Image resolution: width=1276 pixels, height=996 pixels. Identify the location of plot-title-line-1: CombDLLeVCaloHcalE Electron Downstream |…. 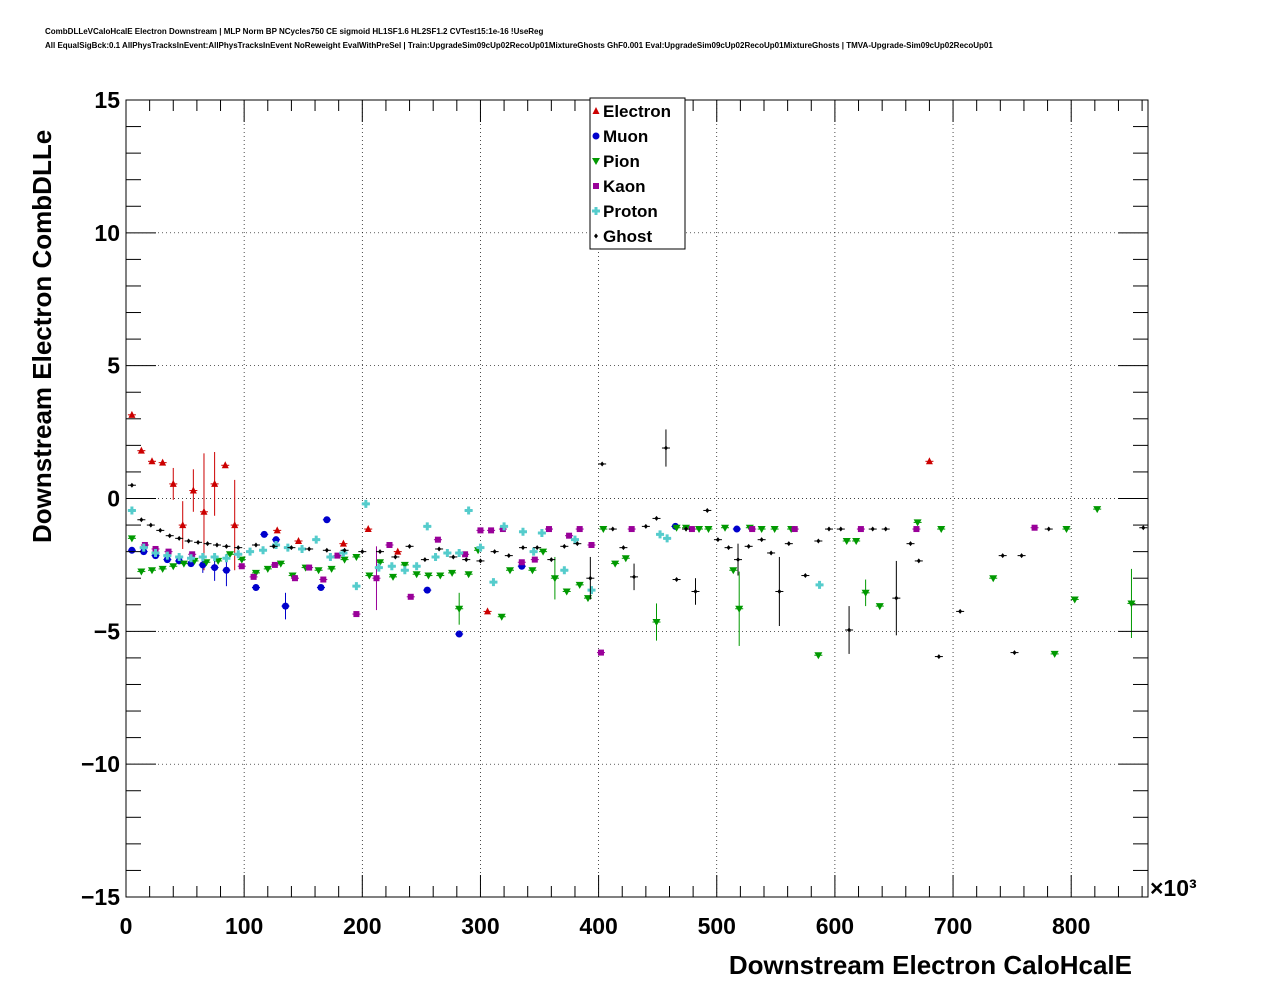
(294, 31).